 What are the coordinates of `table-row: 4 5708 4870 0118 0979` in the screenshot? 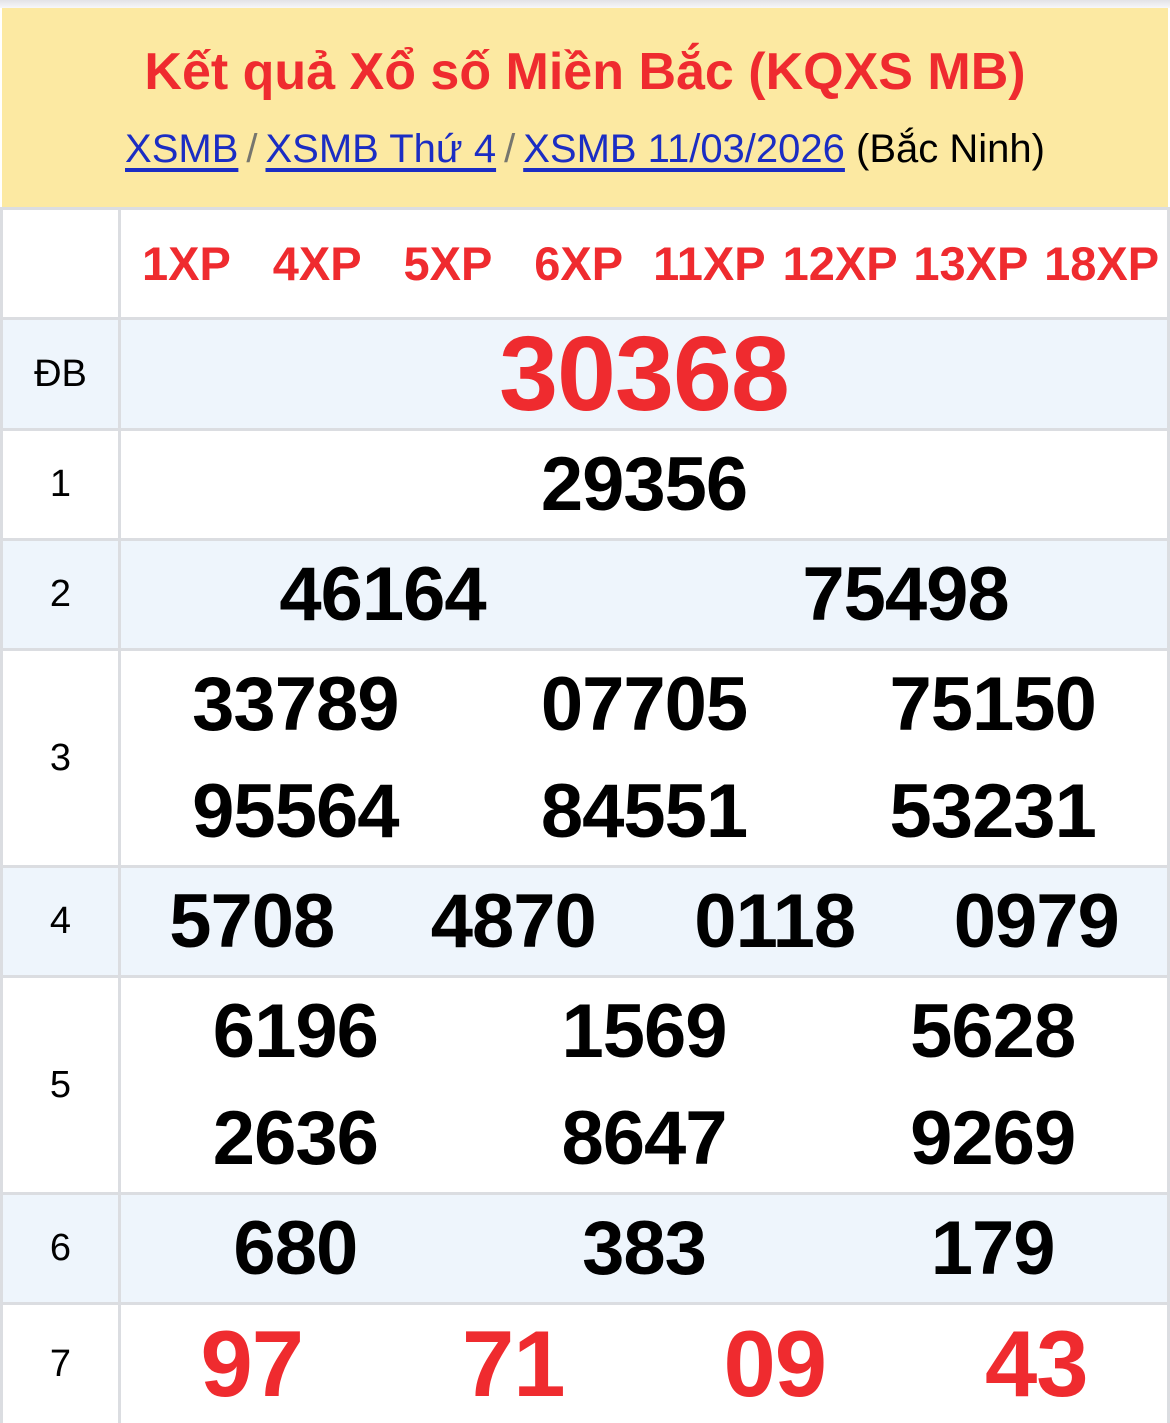 It's located at (585, 923).